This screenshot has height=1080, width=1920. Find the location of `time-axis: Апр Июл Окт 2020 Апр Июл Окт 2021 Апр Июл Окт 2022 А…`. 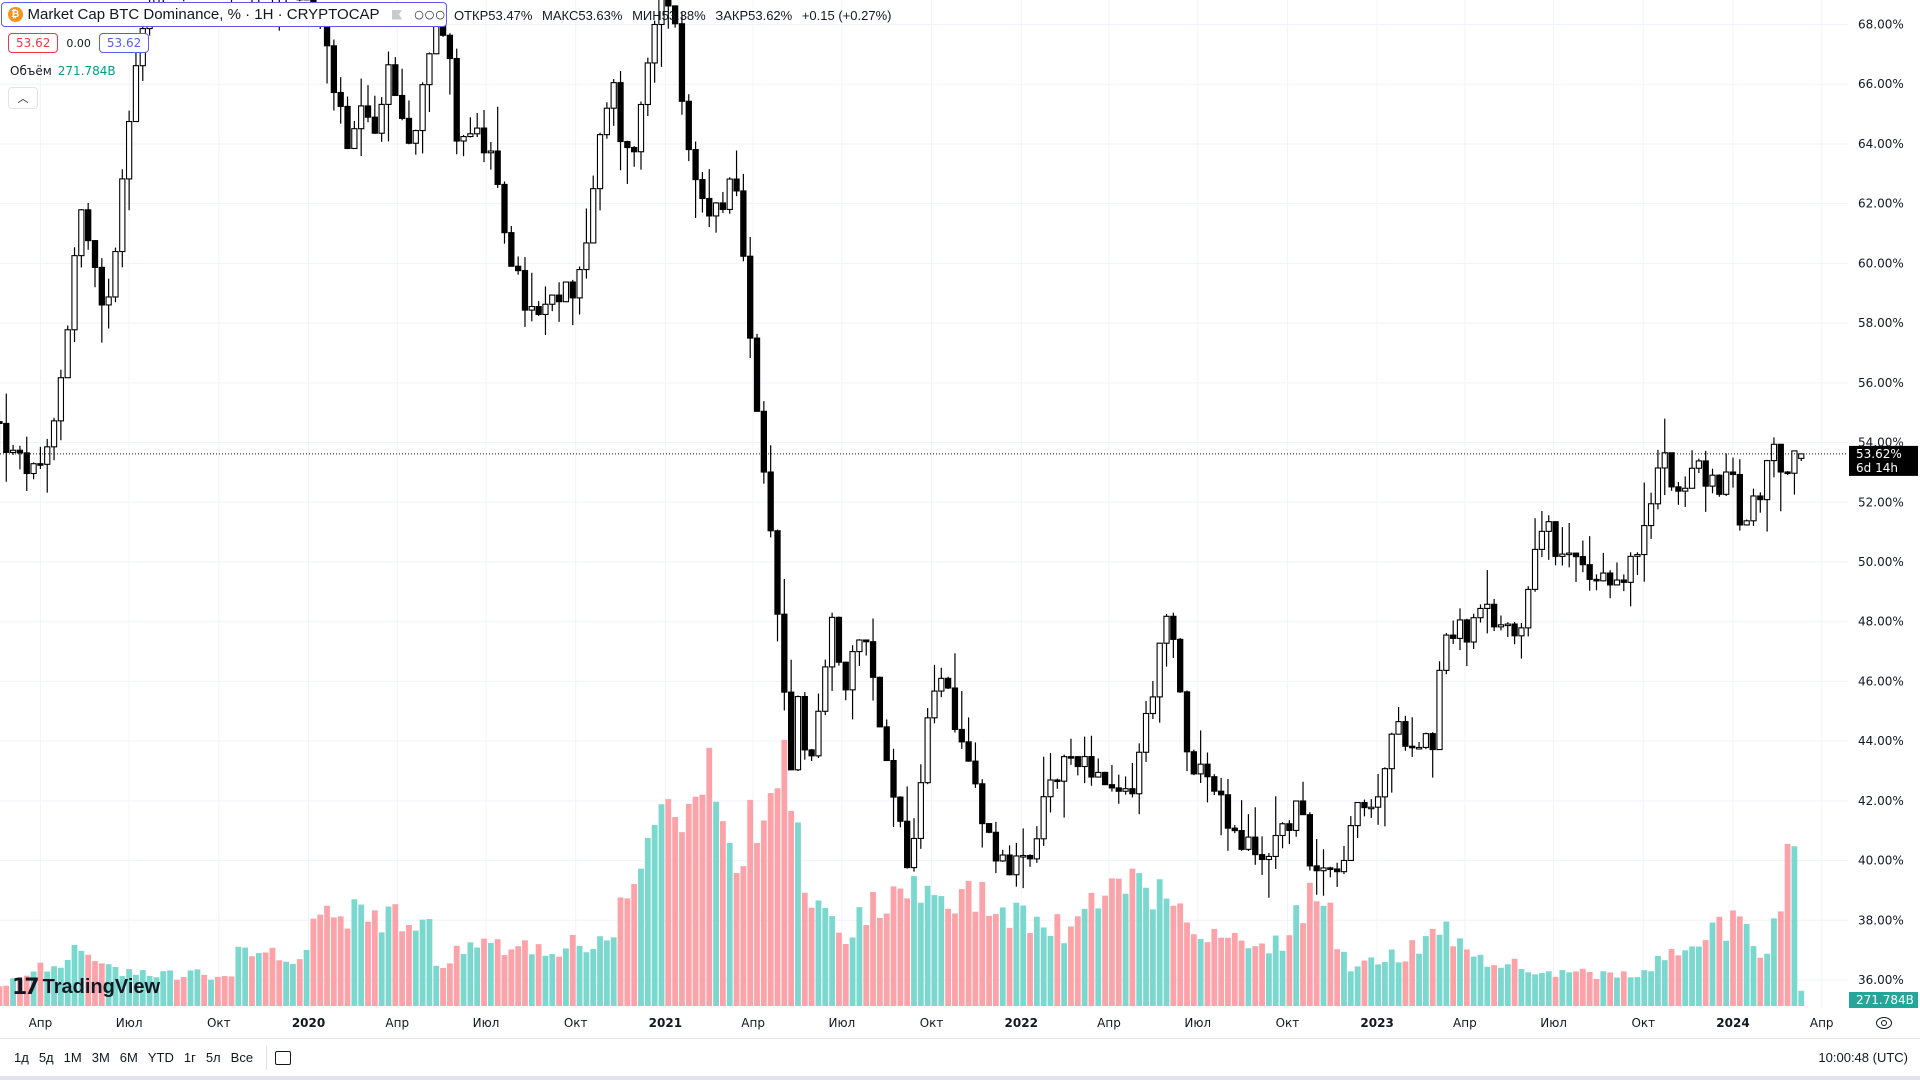

time-axis: Апр Июл Окт 2020 Апр Июл Окт 2021 Апр Июл Окт 2022 А… is located at coordinates (931, 1023).